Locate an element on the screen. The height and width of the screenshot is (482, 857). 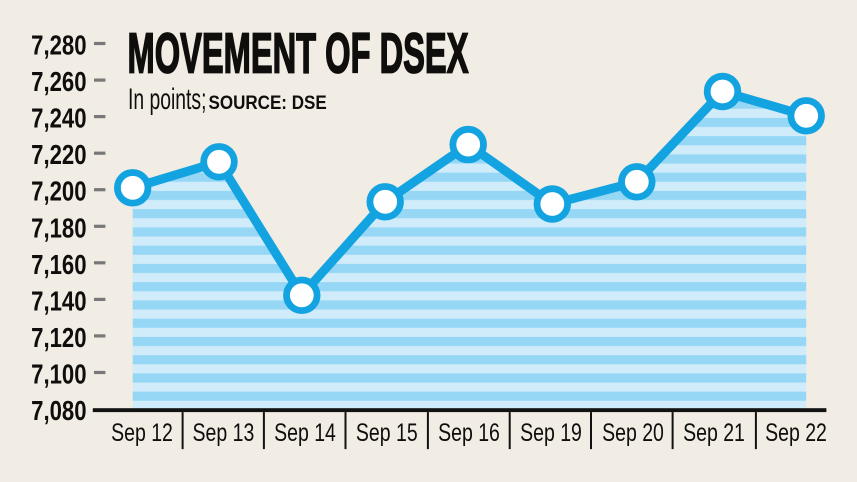
svg-text: 7,240 is located at coordinates (58, 118).